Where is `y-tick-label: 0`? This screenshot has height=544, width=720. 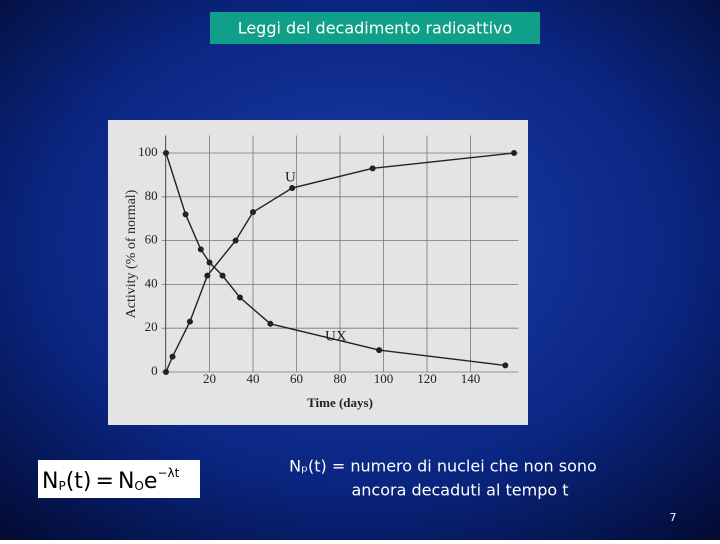
y-tick-label: 0 is located at coordinates (154, 370).